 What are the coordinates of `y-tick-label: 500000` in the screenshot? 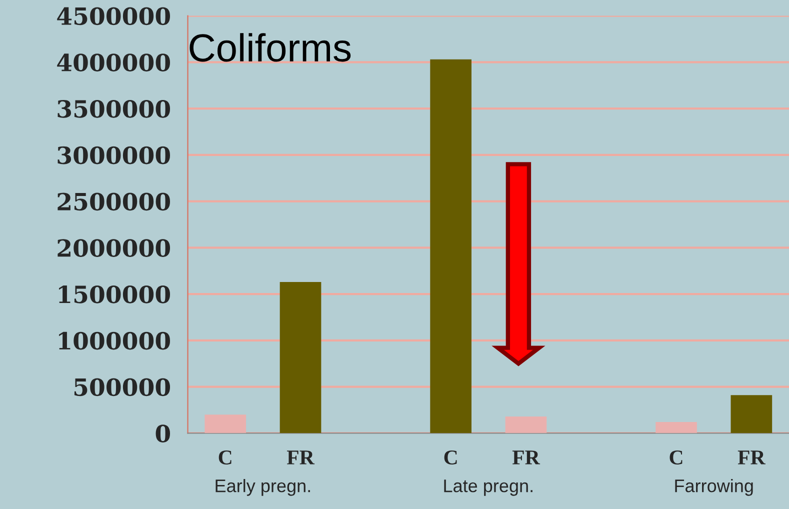 It's located at (122, 387).